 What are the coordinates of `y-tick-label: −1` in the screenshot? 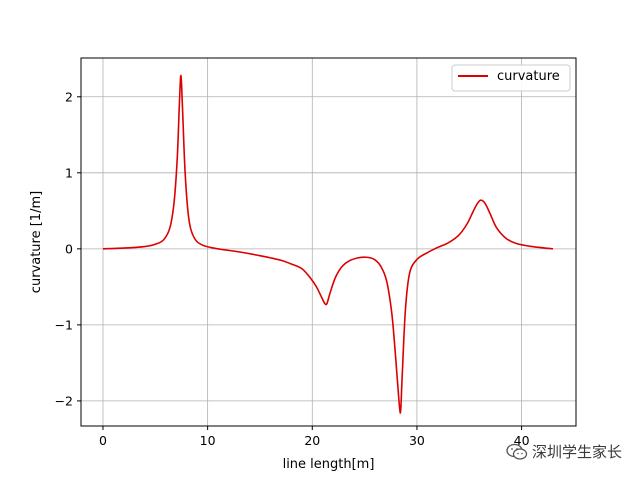 It's located at (64, 324).